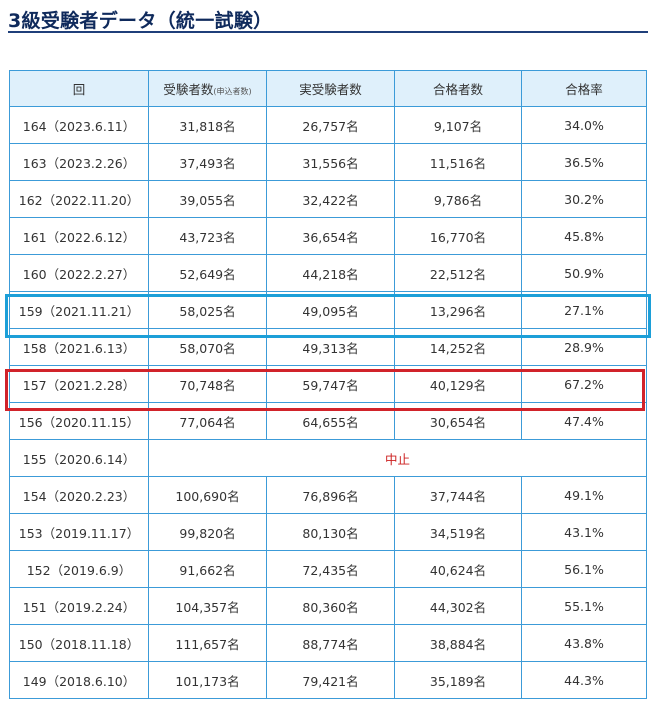 The image size is (654, 710). I want to click on table-row: 163（2023.2.26） 37,493名 31,556名 11,516名 36.5%, so click(328, 162).